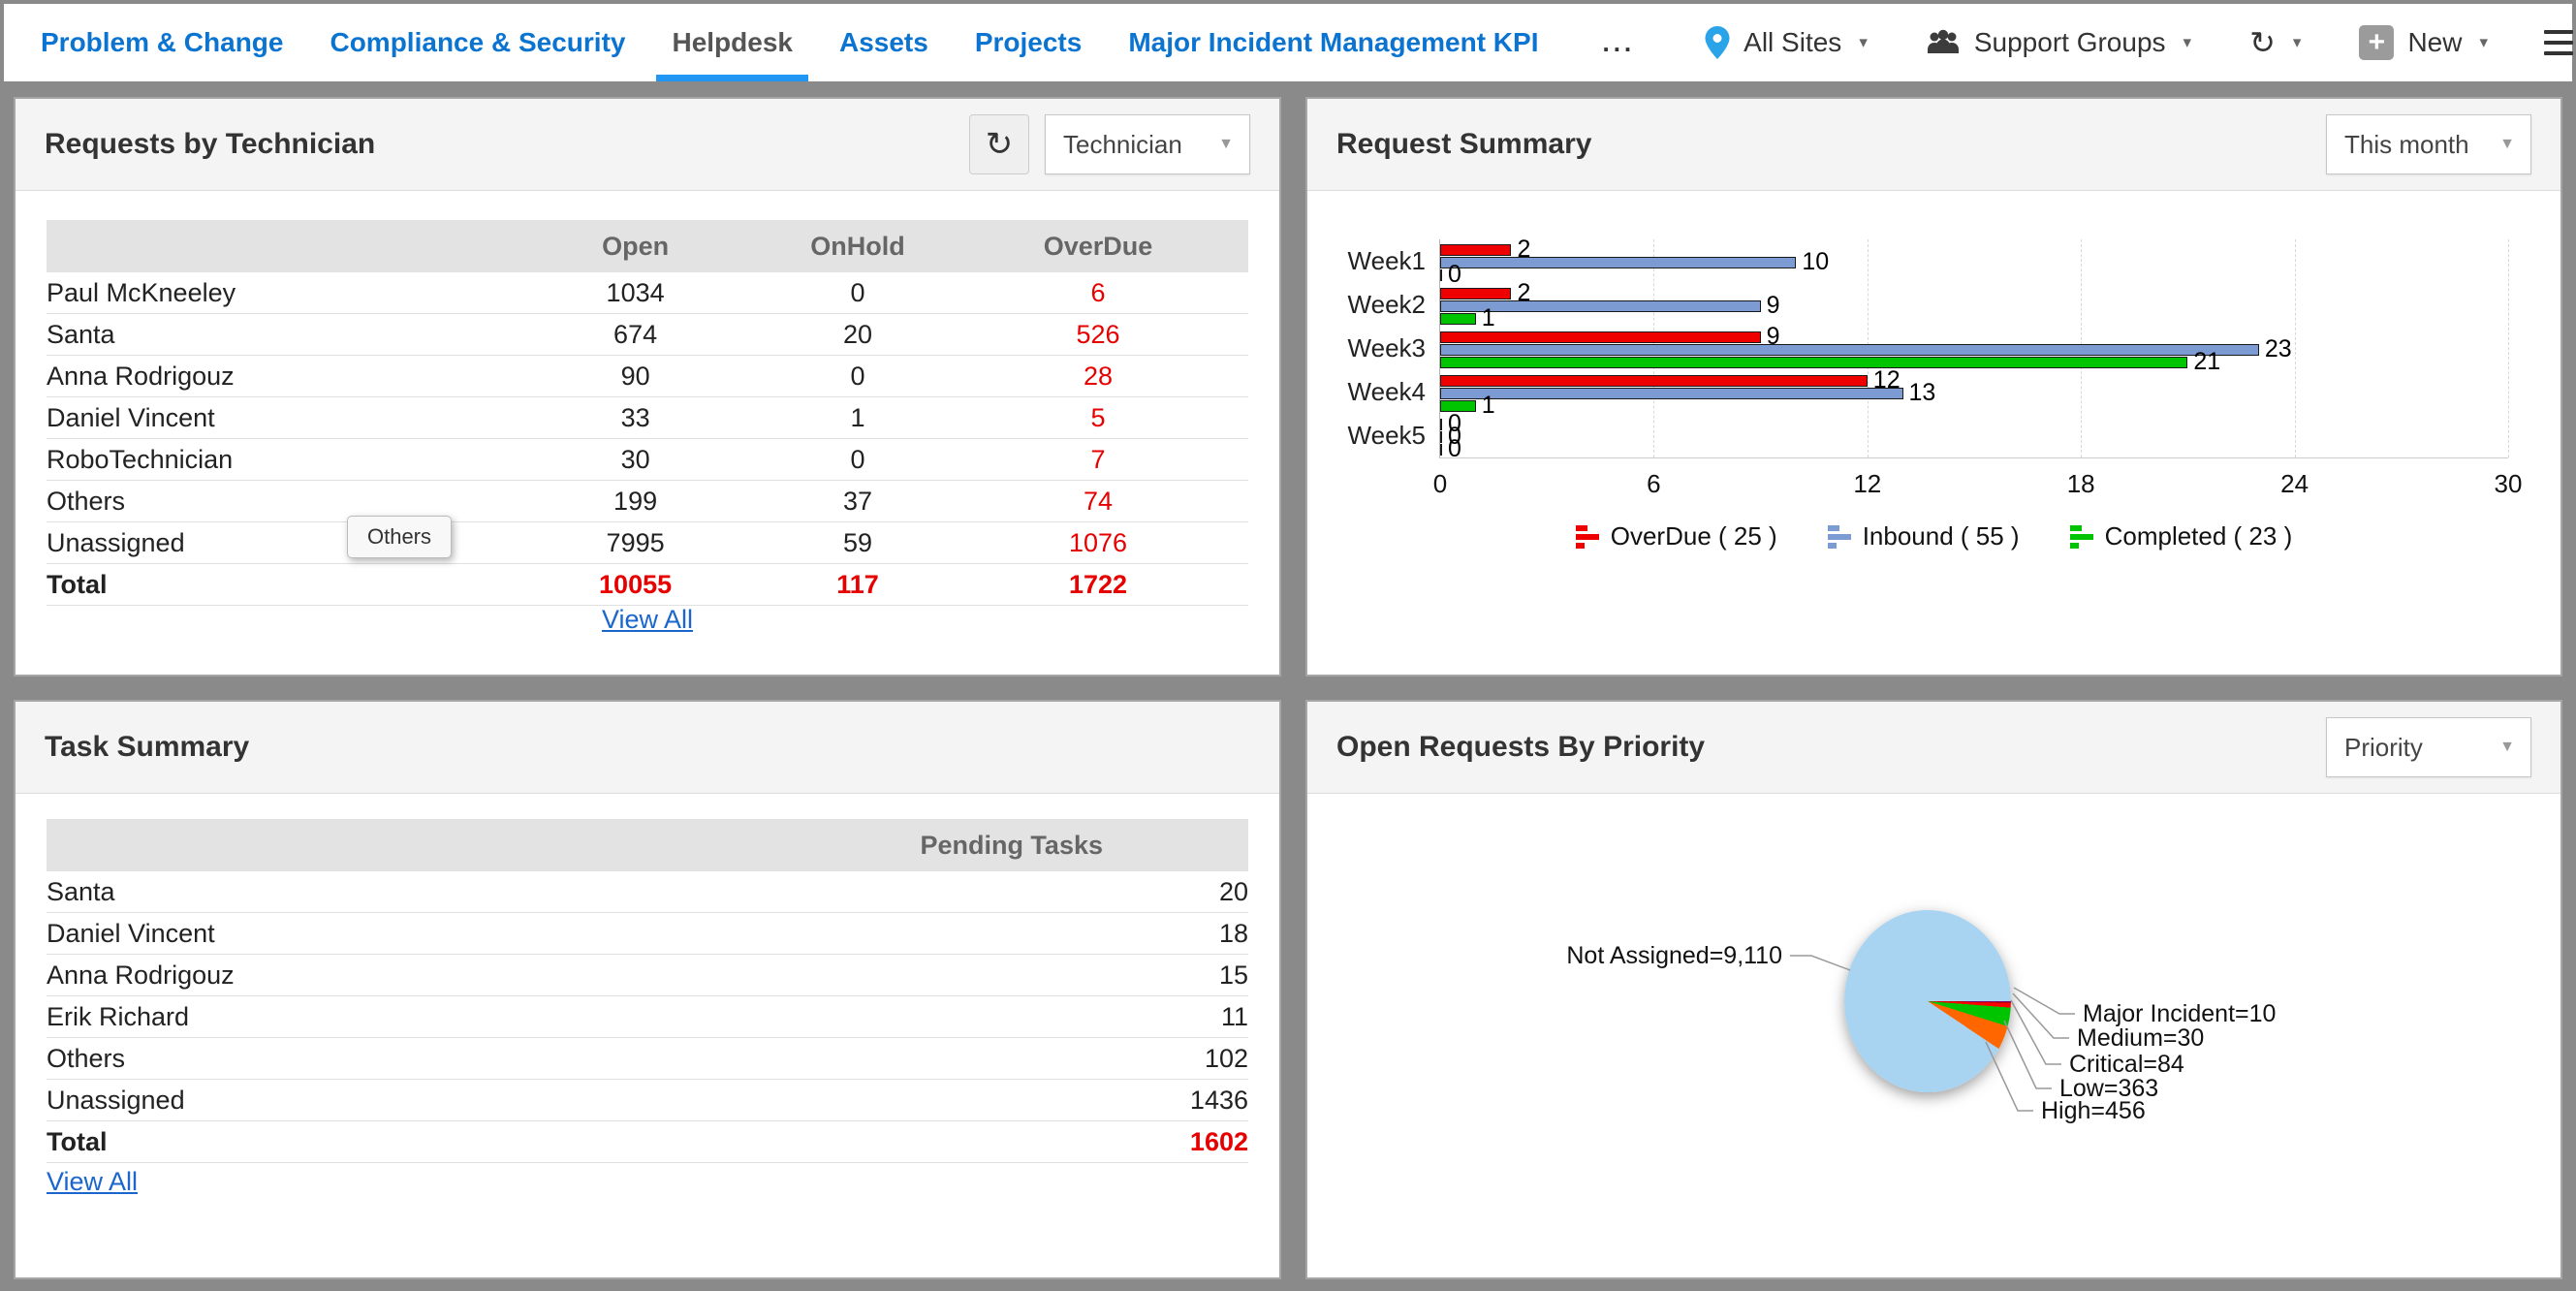 The image size is (2576, 1291). Describe the element at coordinates (1943, 41) in the screenshot. I see `people-icon` at that location.